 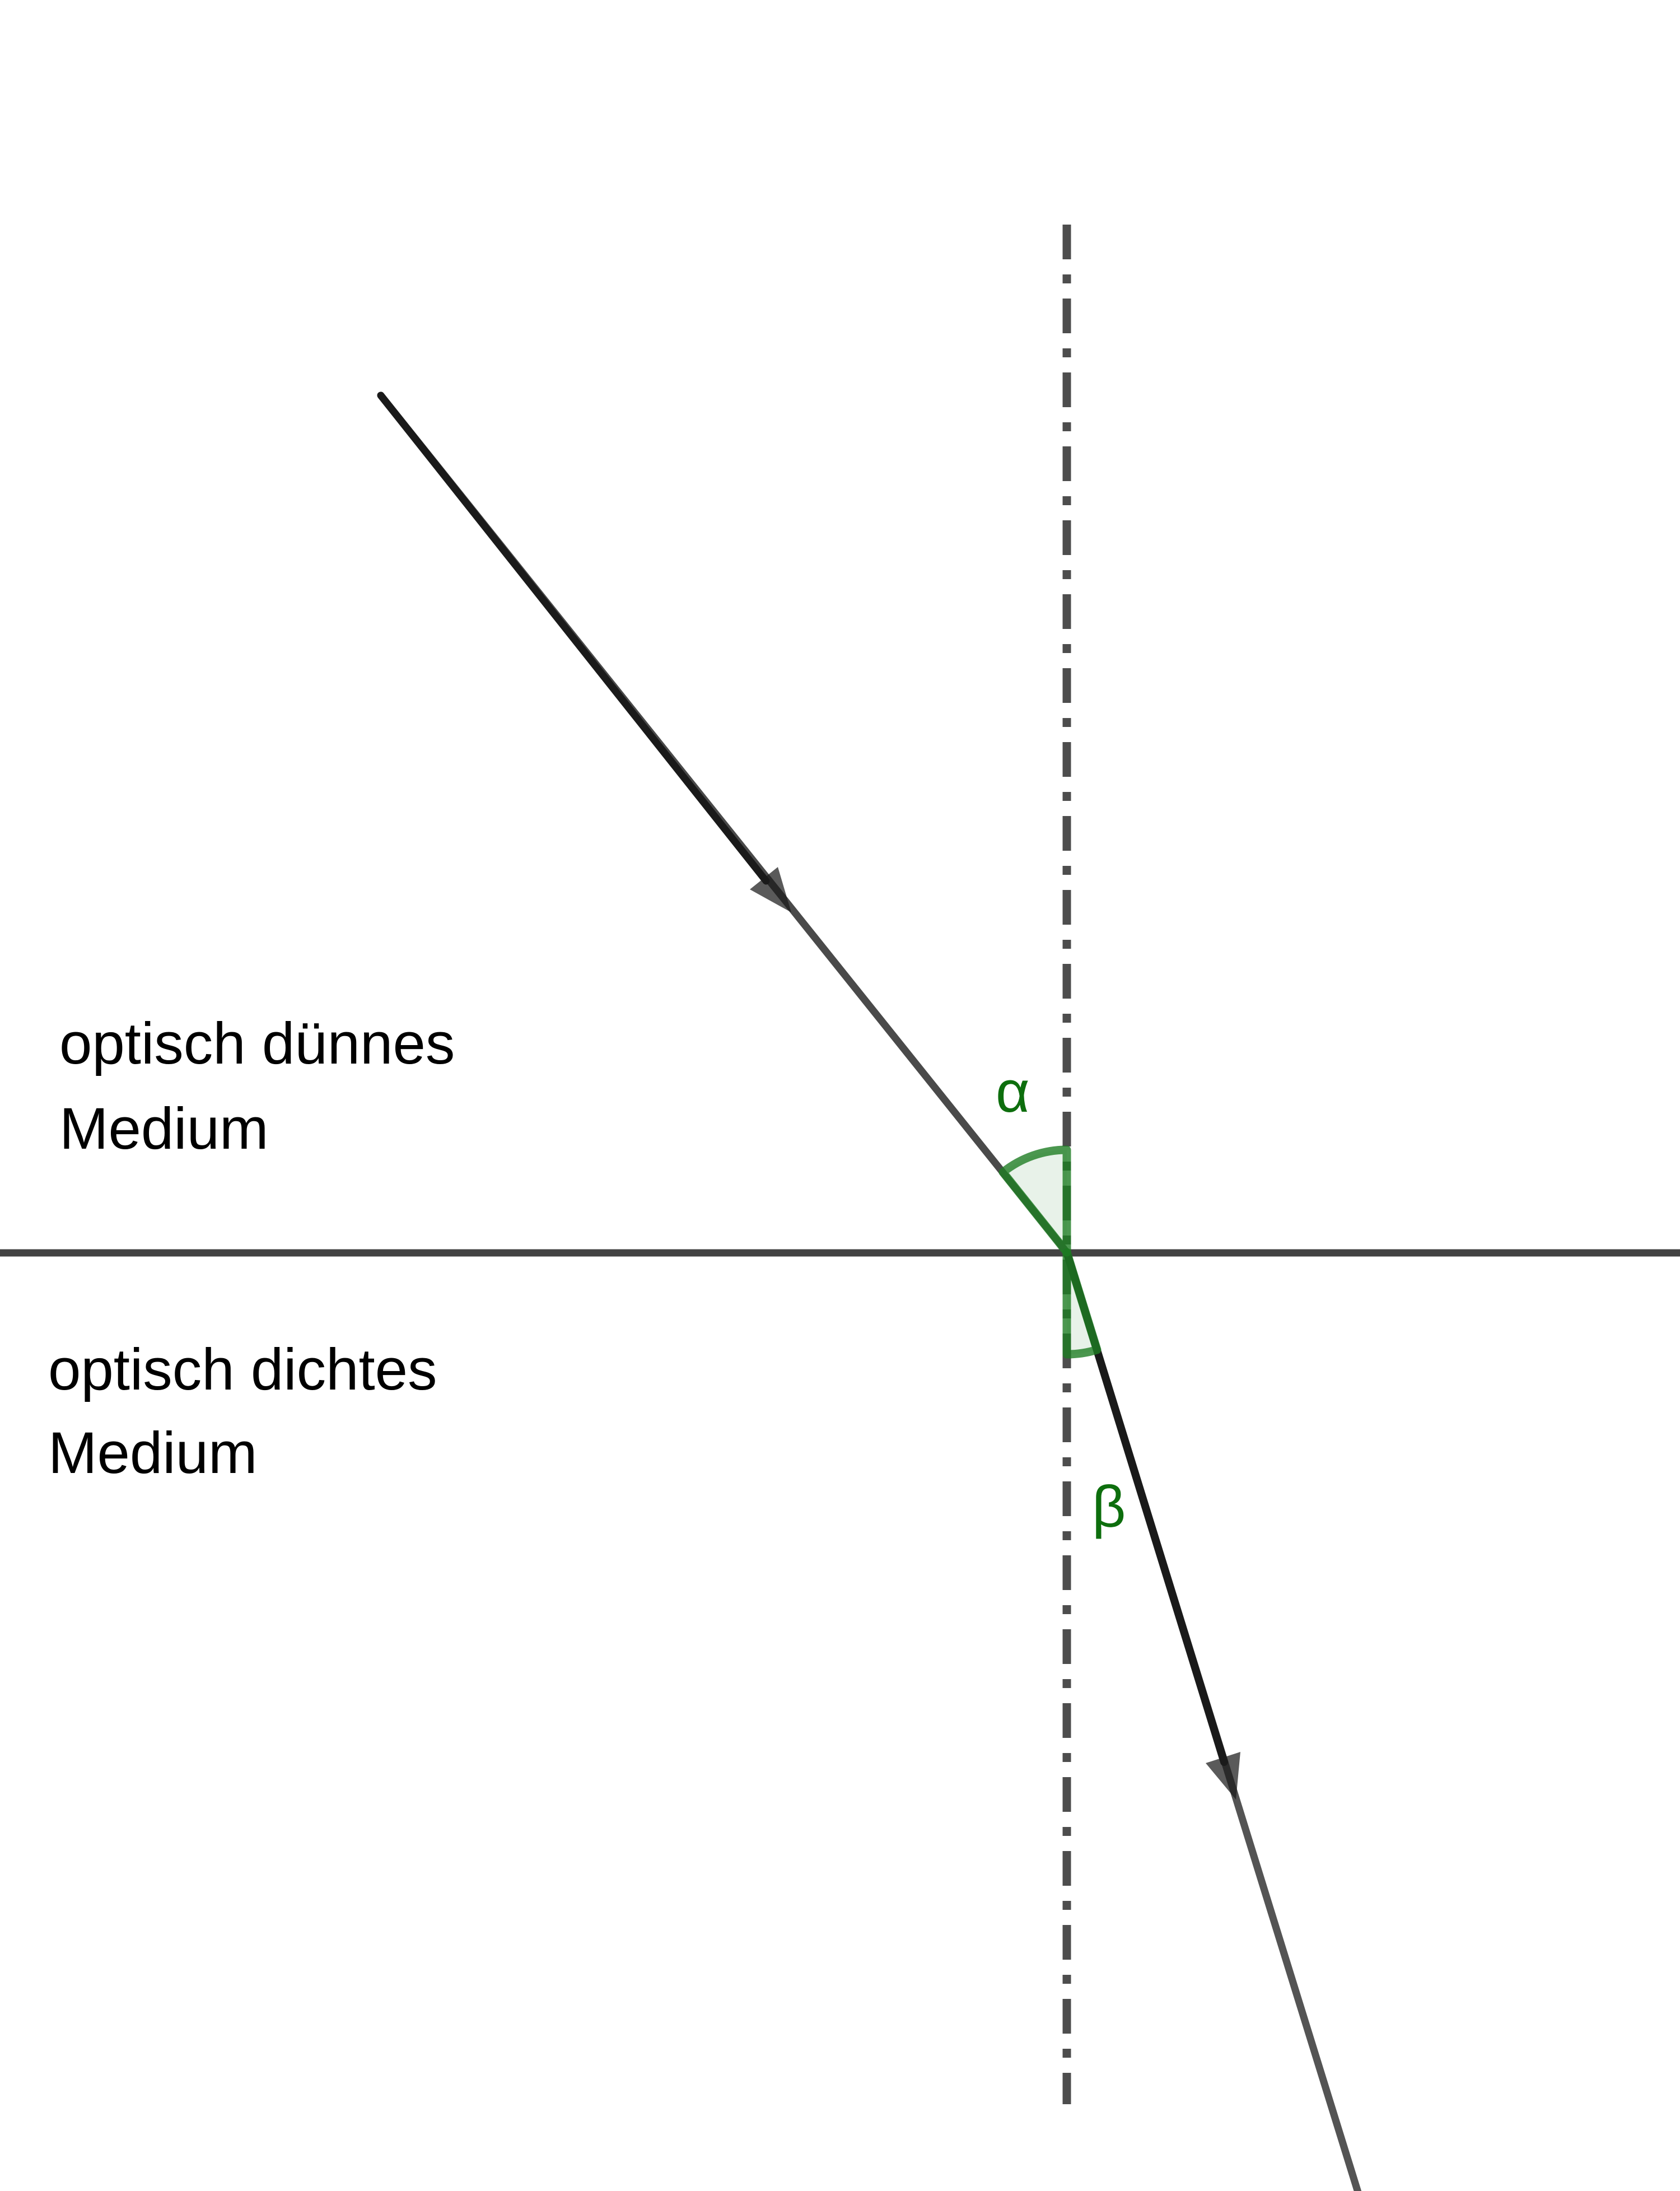 What do you see at coordinates (1082, 1303) in the screenshot?
I see `beta-angle-sector` at bounding box center [1082, 1303].